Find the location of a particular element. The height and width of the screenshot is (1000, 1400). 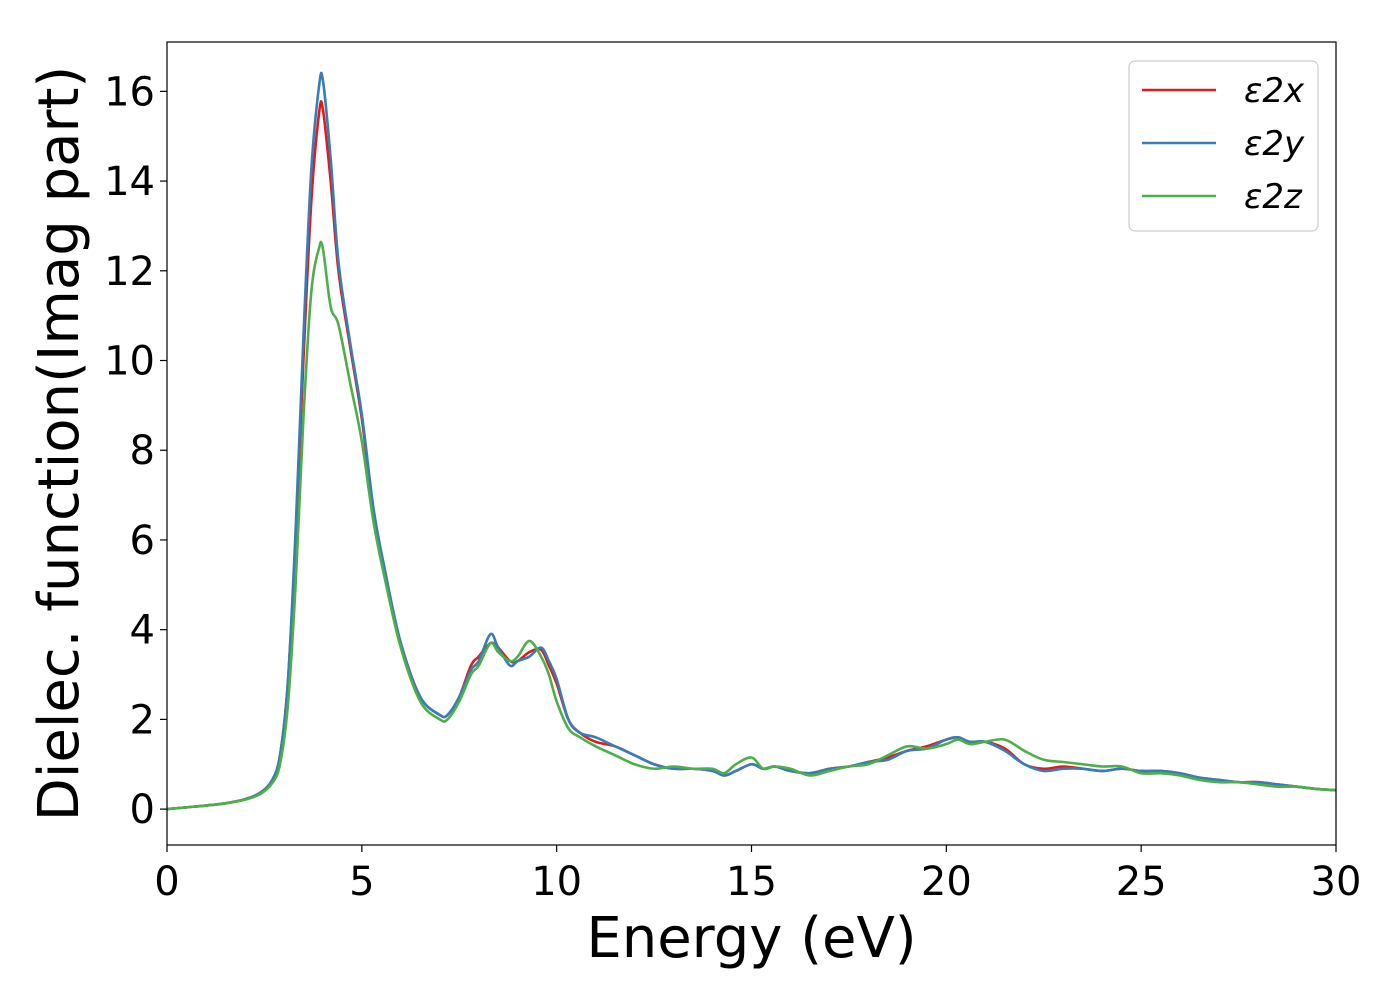

legend-box is located at coordinates (1223, 146).